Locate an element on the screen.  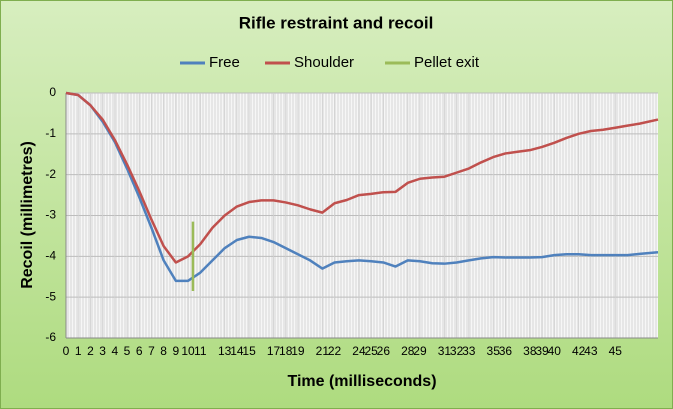
x-tick-label: 28 is located at coordinates (408, 351).